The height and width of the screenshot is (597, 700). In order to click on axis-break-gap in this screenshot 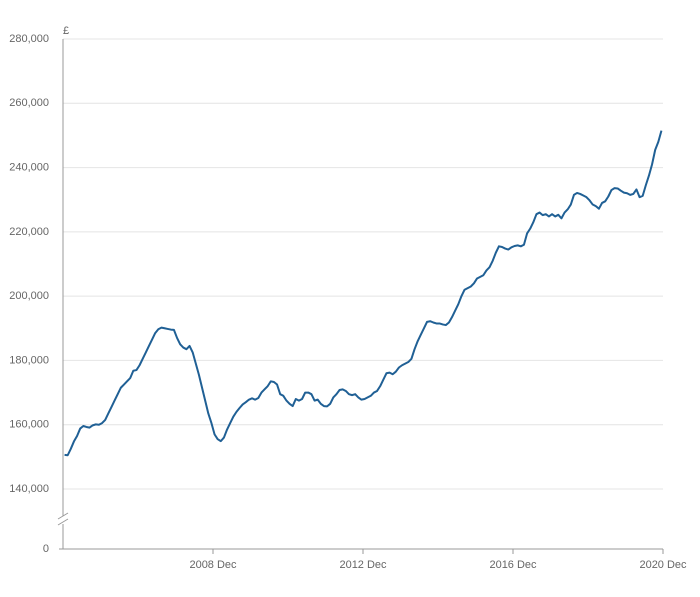, I will do `click(63, 520)`.